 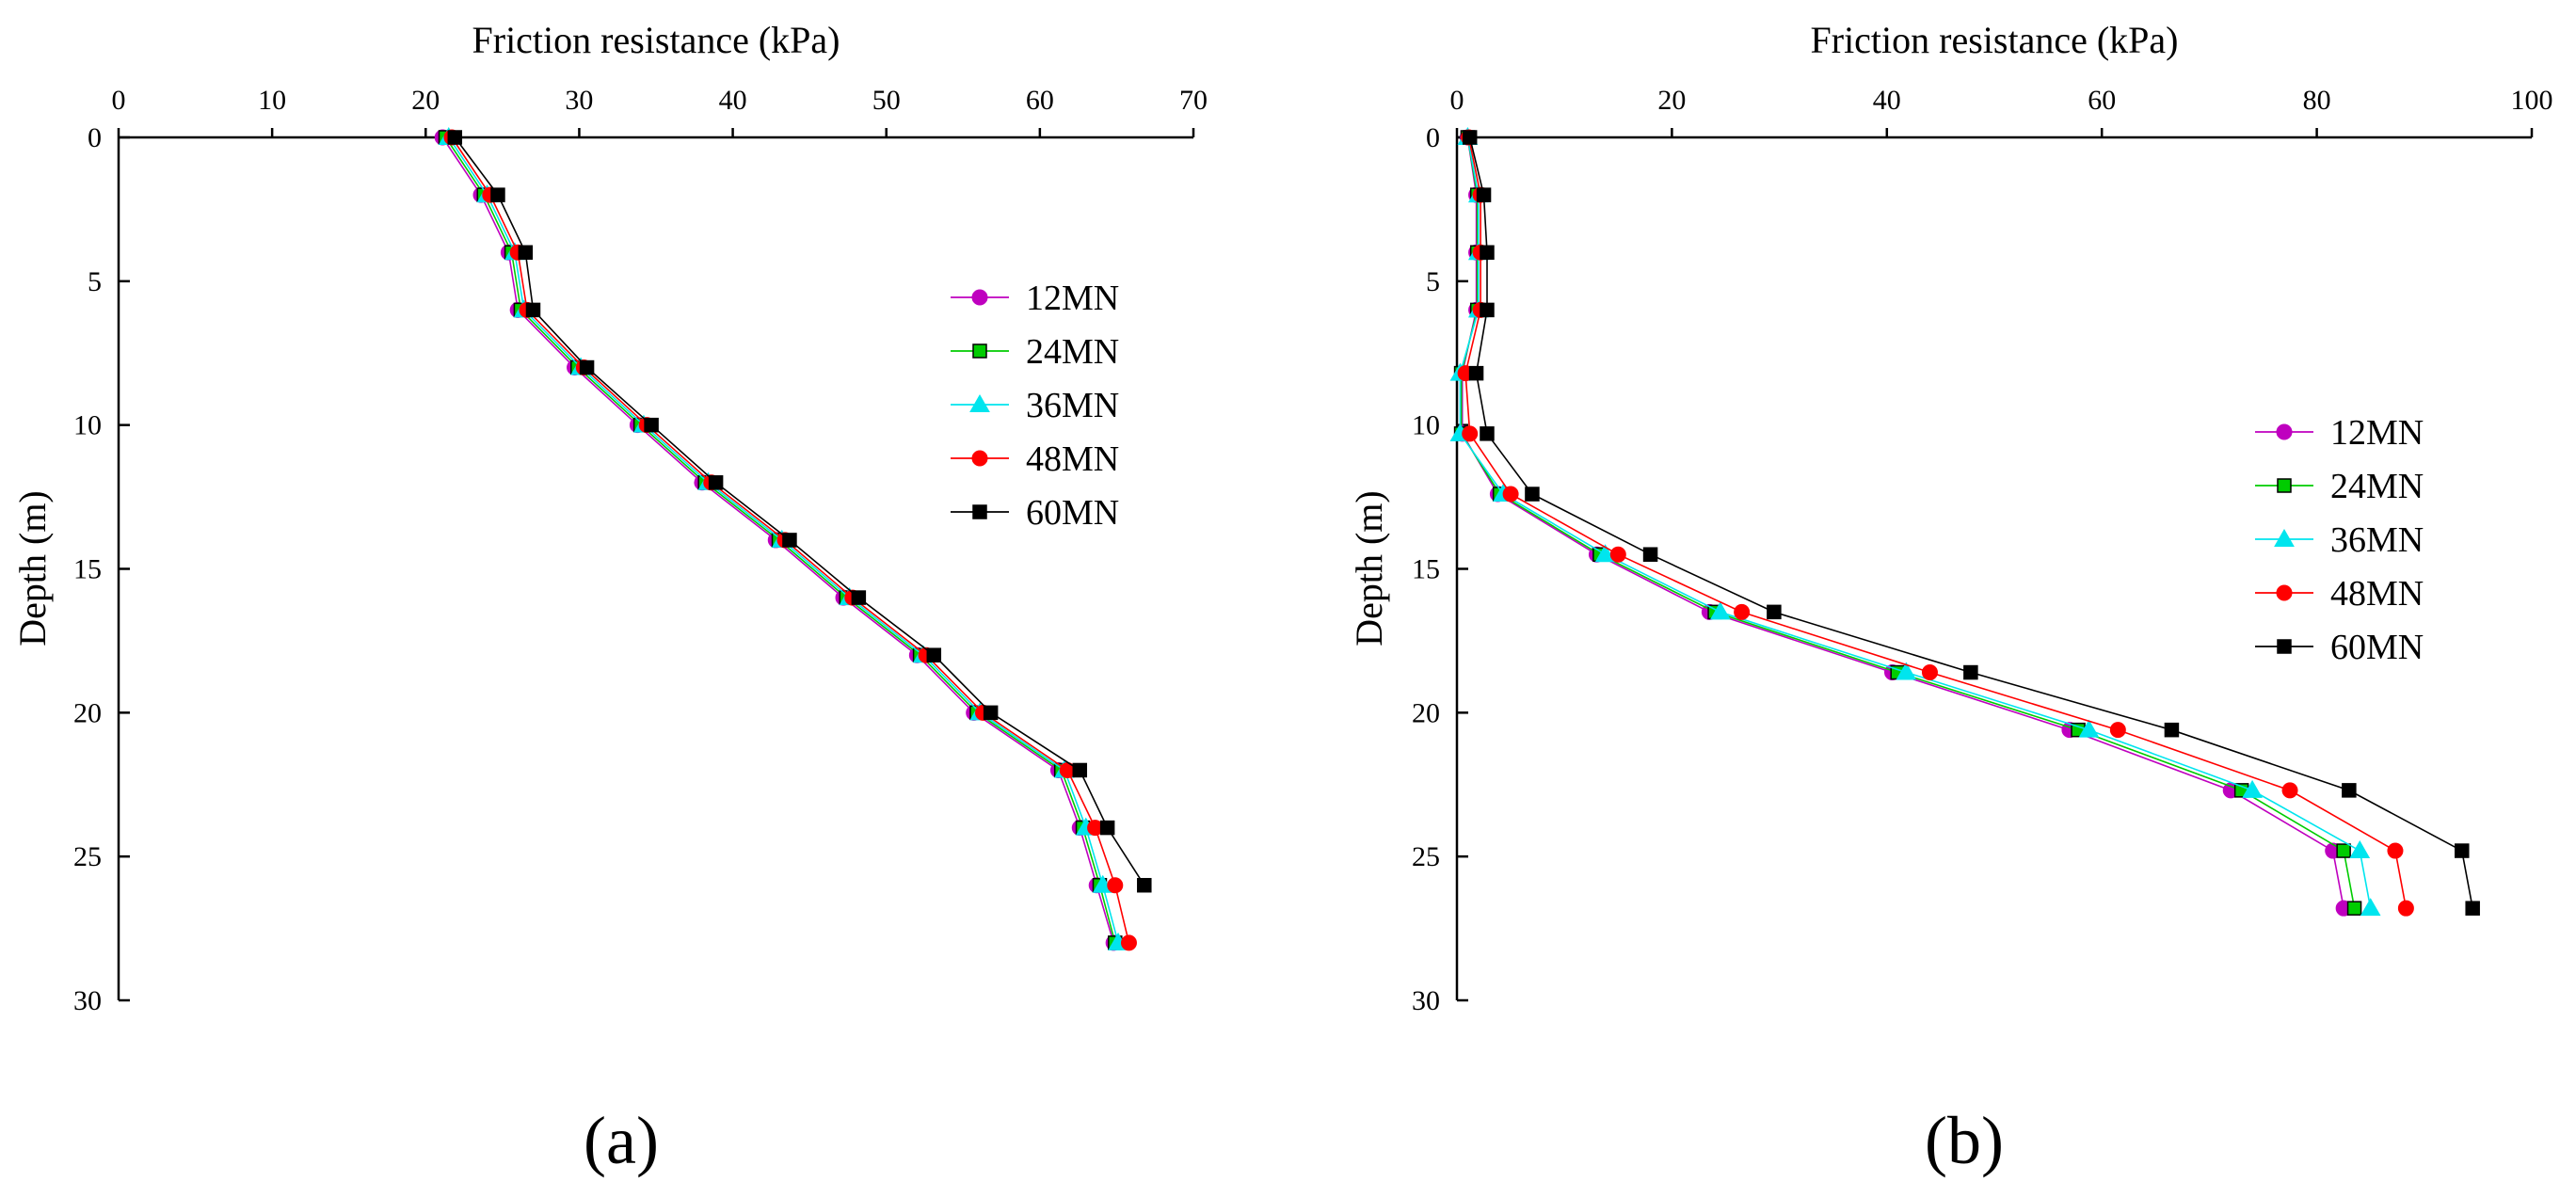 What do you see at coordinates (1193, 100) in the screenshot?
I see `x-tick-label: 70` at bounding box center [1193, 100].